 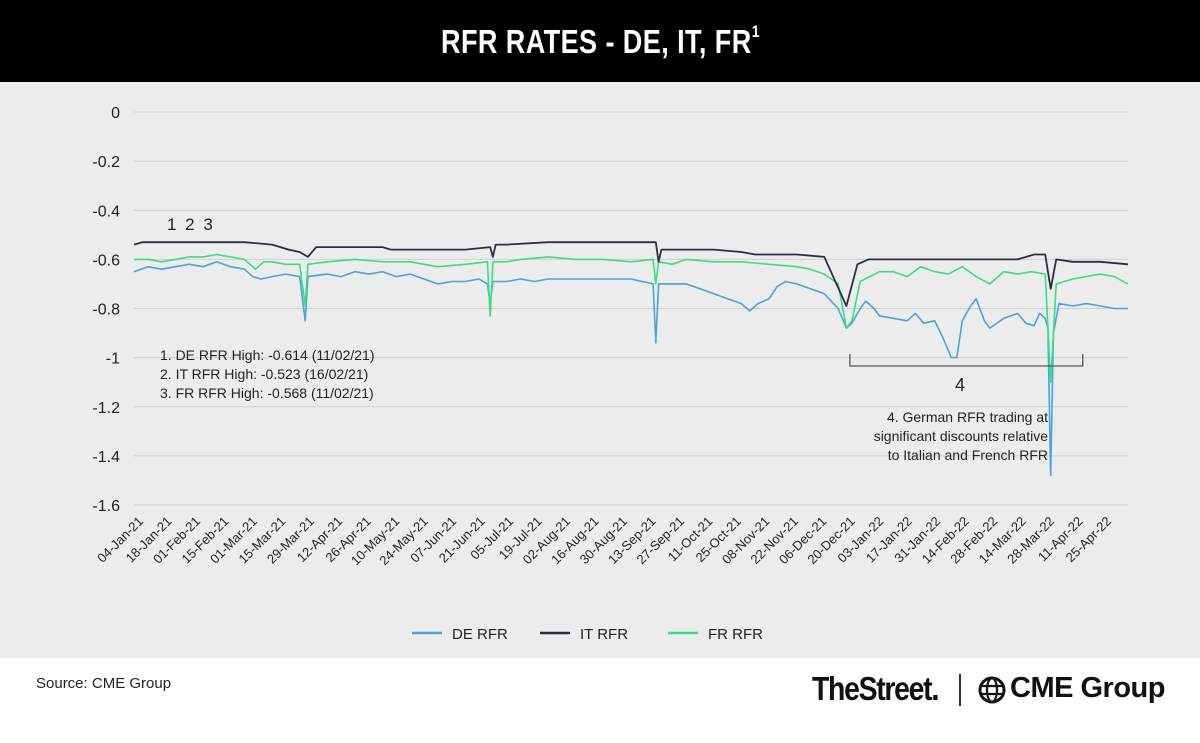 I want to click on legend-label-de: DE RFR, so click(x=480, y=634).